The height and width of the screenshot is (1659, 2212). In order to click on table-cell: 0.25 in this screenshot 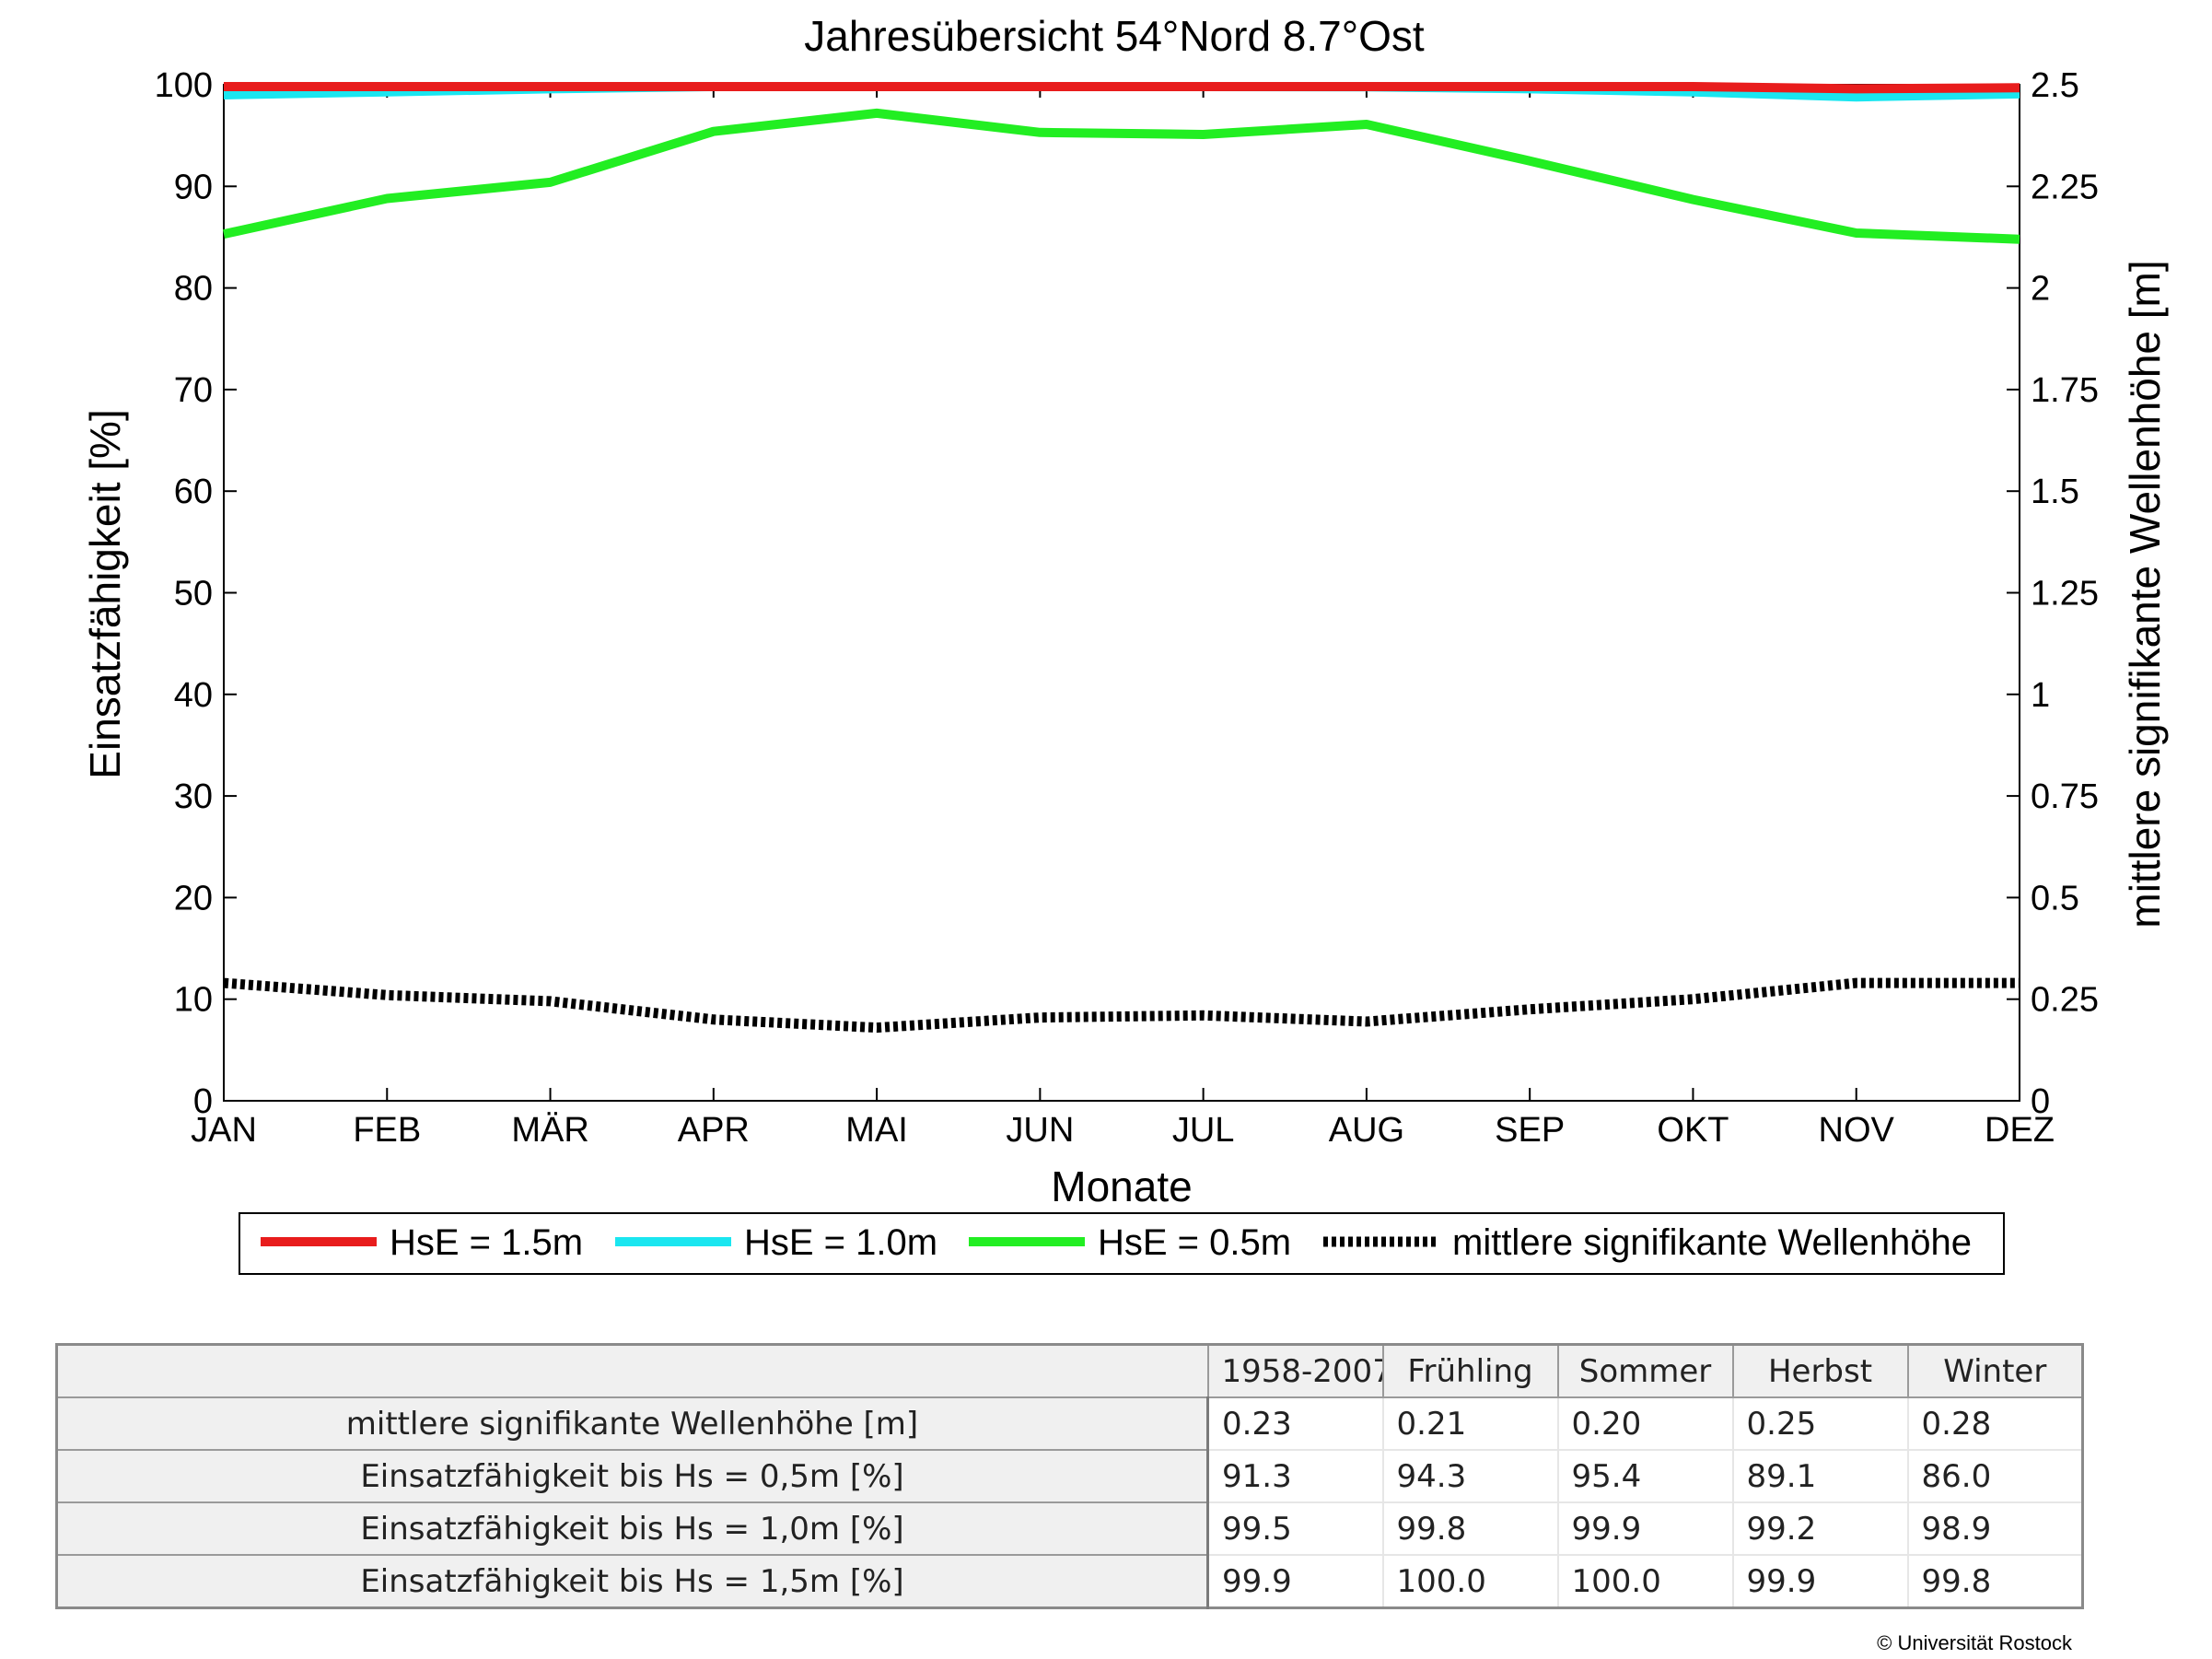, I will do `click(1820, 1423)`.